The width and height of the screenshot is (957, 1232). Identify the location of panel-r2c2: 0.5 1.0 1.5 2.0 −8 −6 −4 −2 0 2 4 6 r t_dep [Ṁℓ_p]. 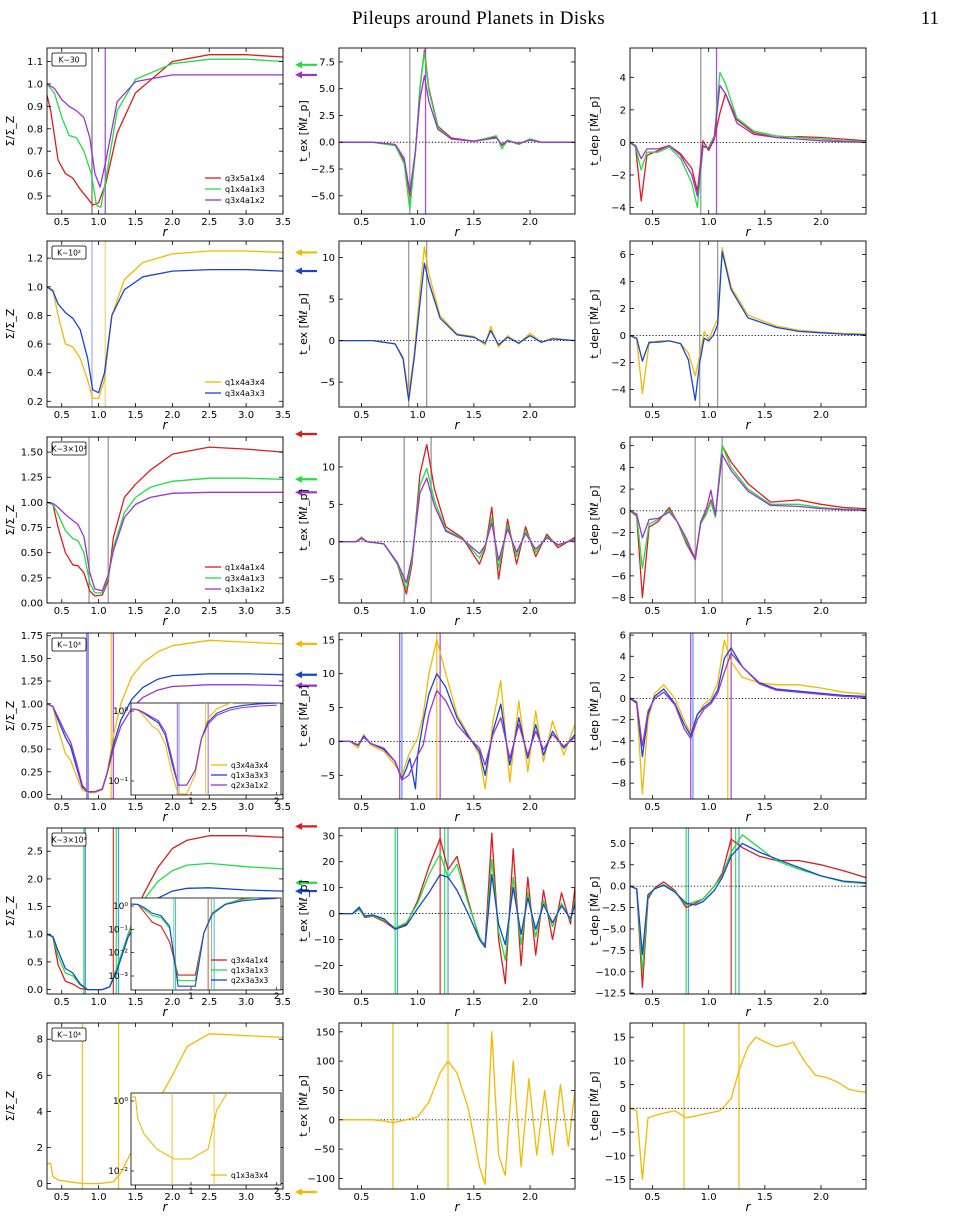
(727, 532).